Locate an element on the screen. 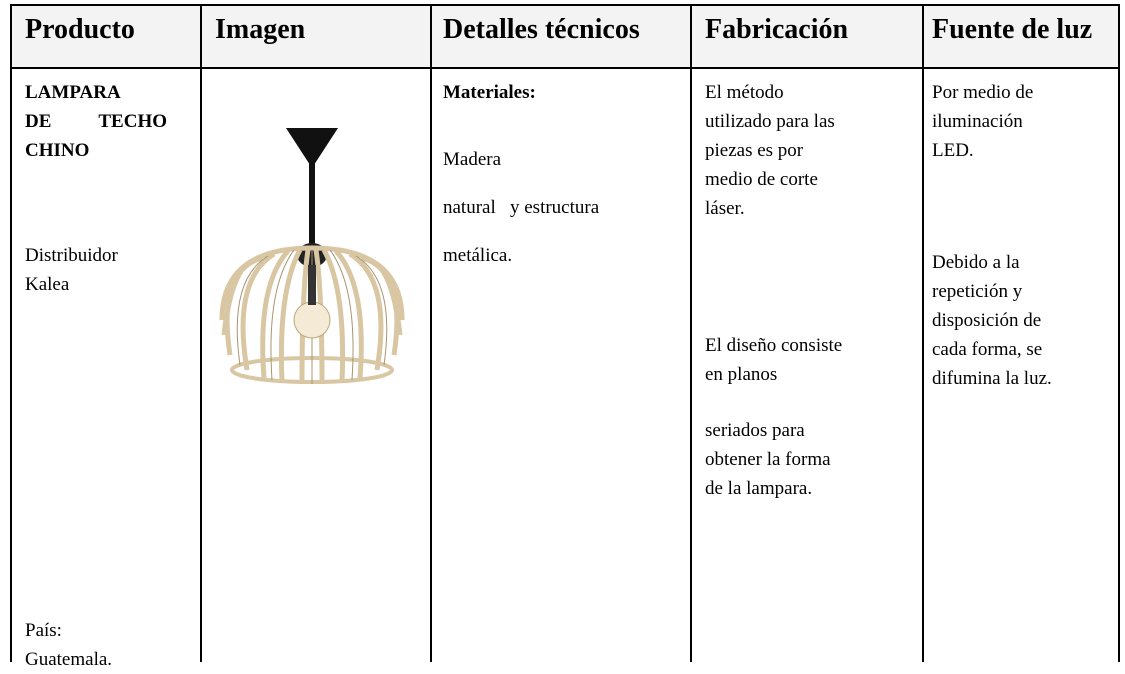 Image resolution: width=1125 pixels, height=674 pixels. text-line: Debido a la is located at coordinates (976, 262).